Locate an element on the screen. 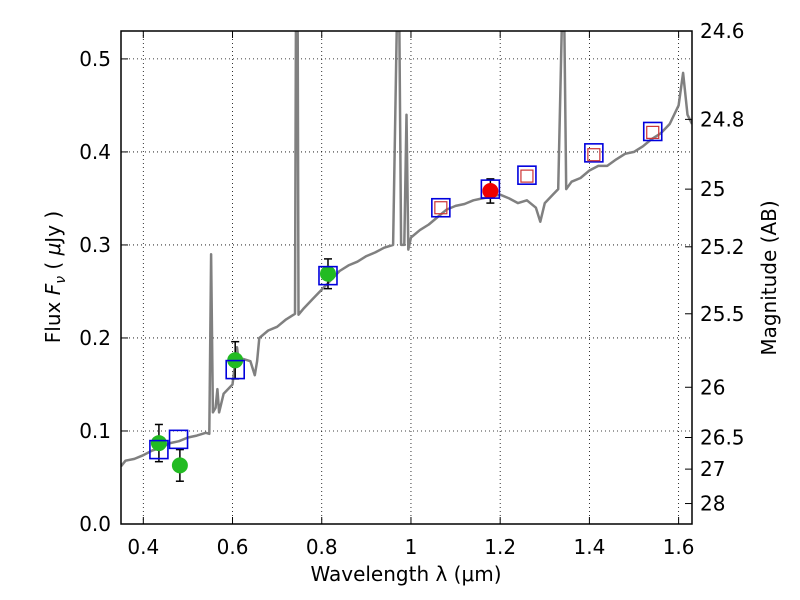  x-tick-label: 1 is located at coordinates (411, 547).